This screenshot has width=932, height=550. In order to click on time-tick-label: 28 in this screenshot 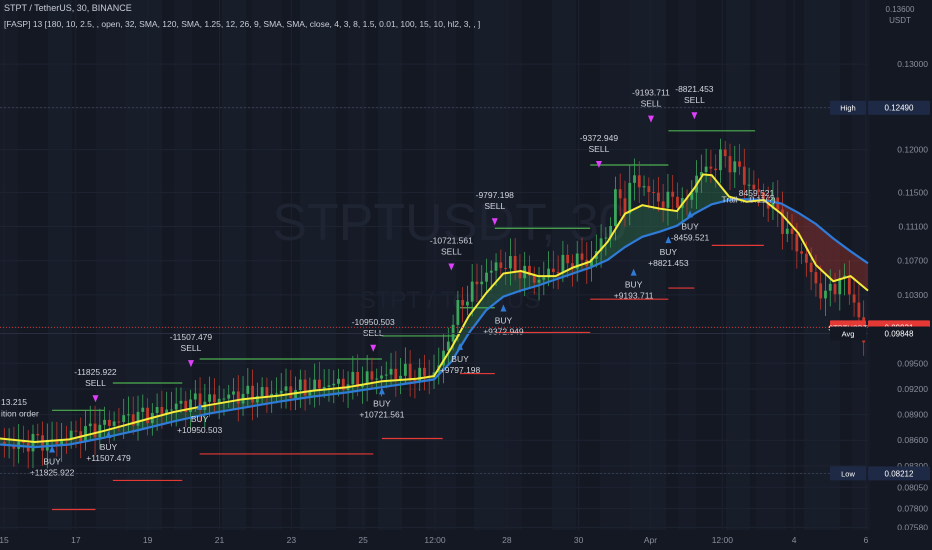, I will do `click(507, 540)`.